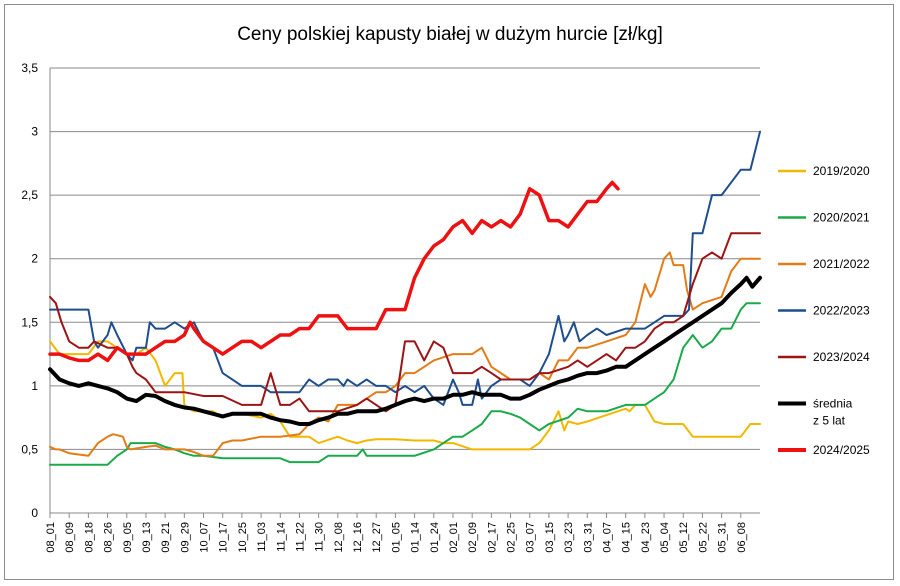 The image size is (900, 586). I want to click on x-tick-label: 04_23, so click(646, 537).